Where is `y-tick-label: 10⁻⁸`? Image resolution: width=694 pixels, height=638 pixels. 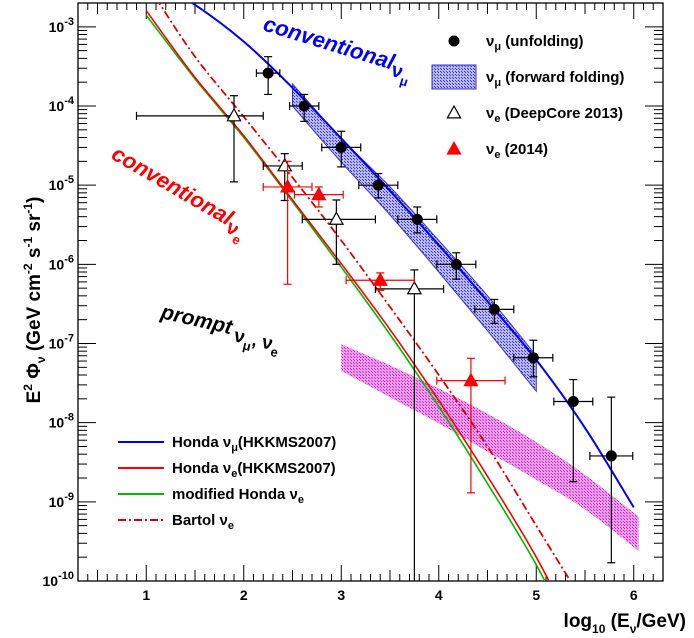
y-tick-label: 10⁻⁸ is located at coordinates (61, 421).